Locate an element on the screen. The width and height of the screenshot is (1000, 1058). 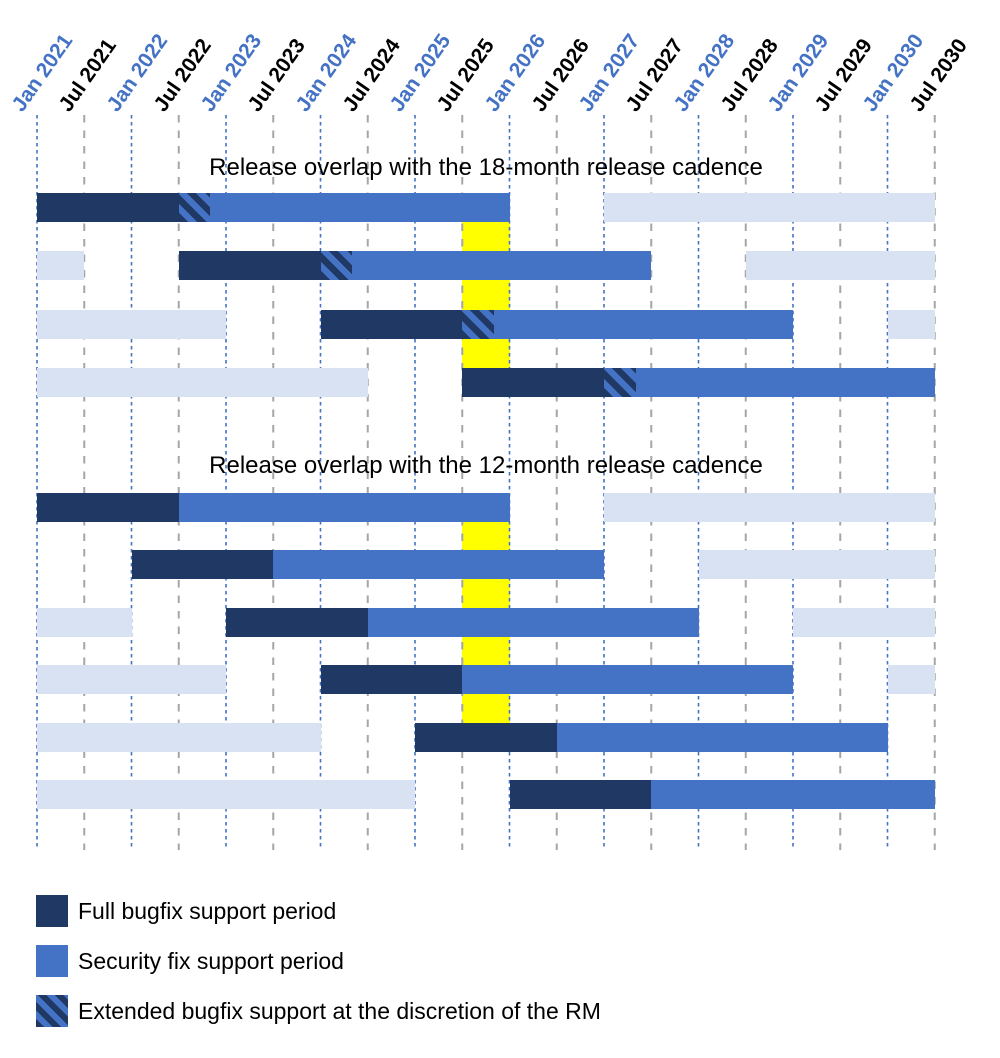
segment-18mo-row4-full-bugfix is located at coordinates (533, 382).